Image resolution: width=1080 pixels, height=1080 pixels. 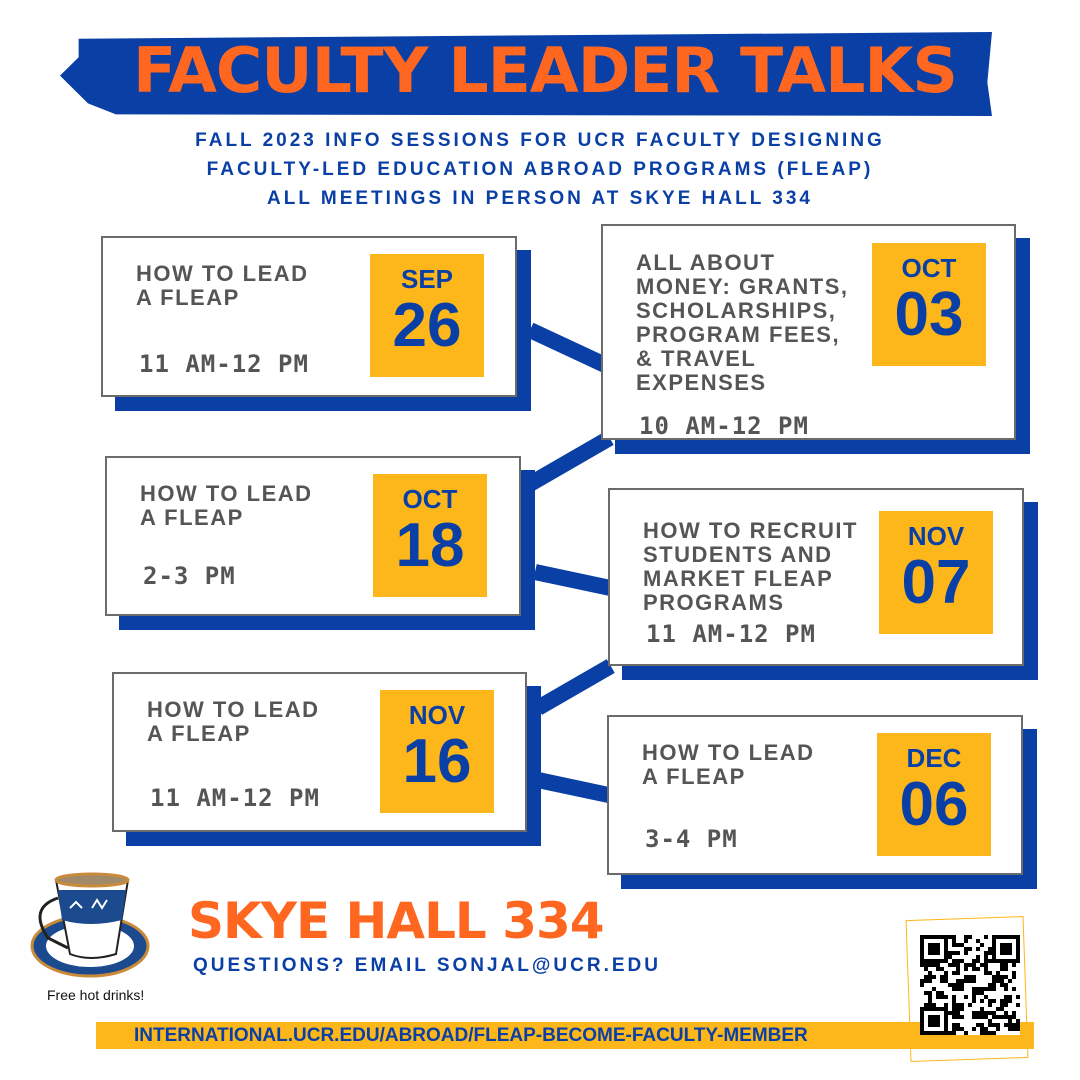 What do you see at coordinates (934, 804) in the screenshot?
I see `date-day: 06` at bounding box center [934, 804].